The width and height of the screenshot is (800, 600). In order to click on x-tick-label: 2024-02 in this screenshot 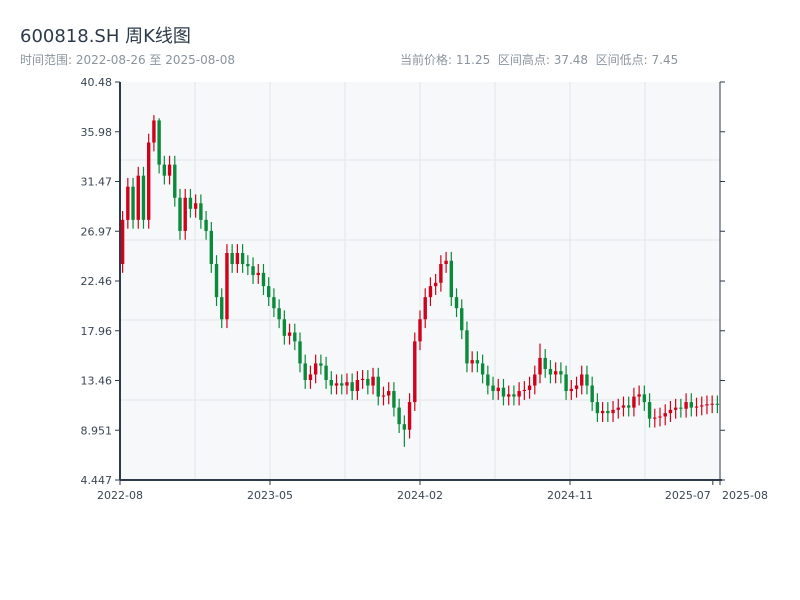, I will do `click(420, 495)`.